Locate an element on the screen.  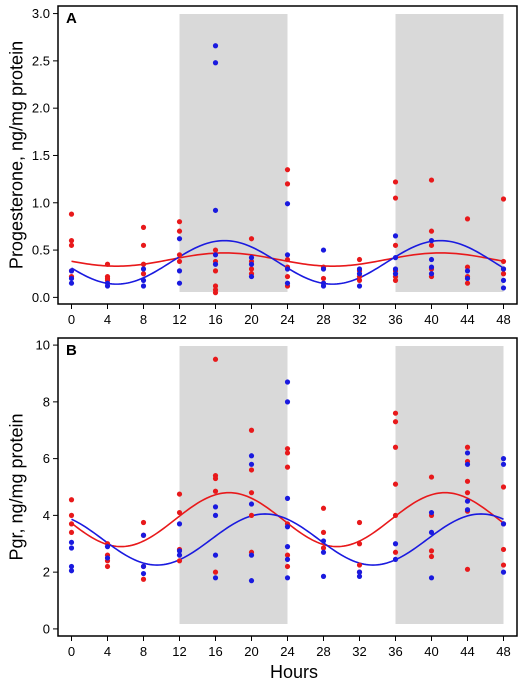
x-tick-label: 24 is located at coordinates (287, 651).